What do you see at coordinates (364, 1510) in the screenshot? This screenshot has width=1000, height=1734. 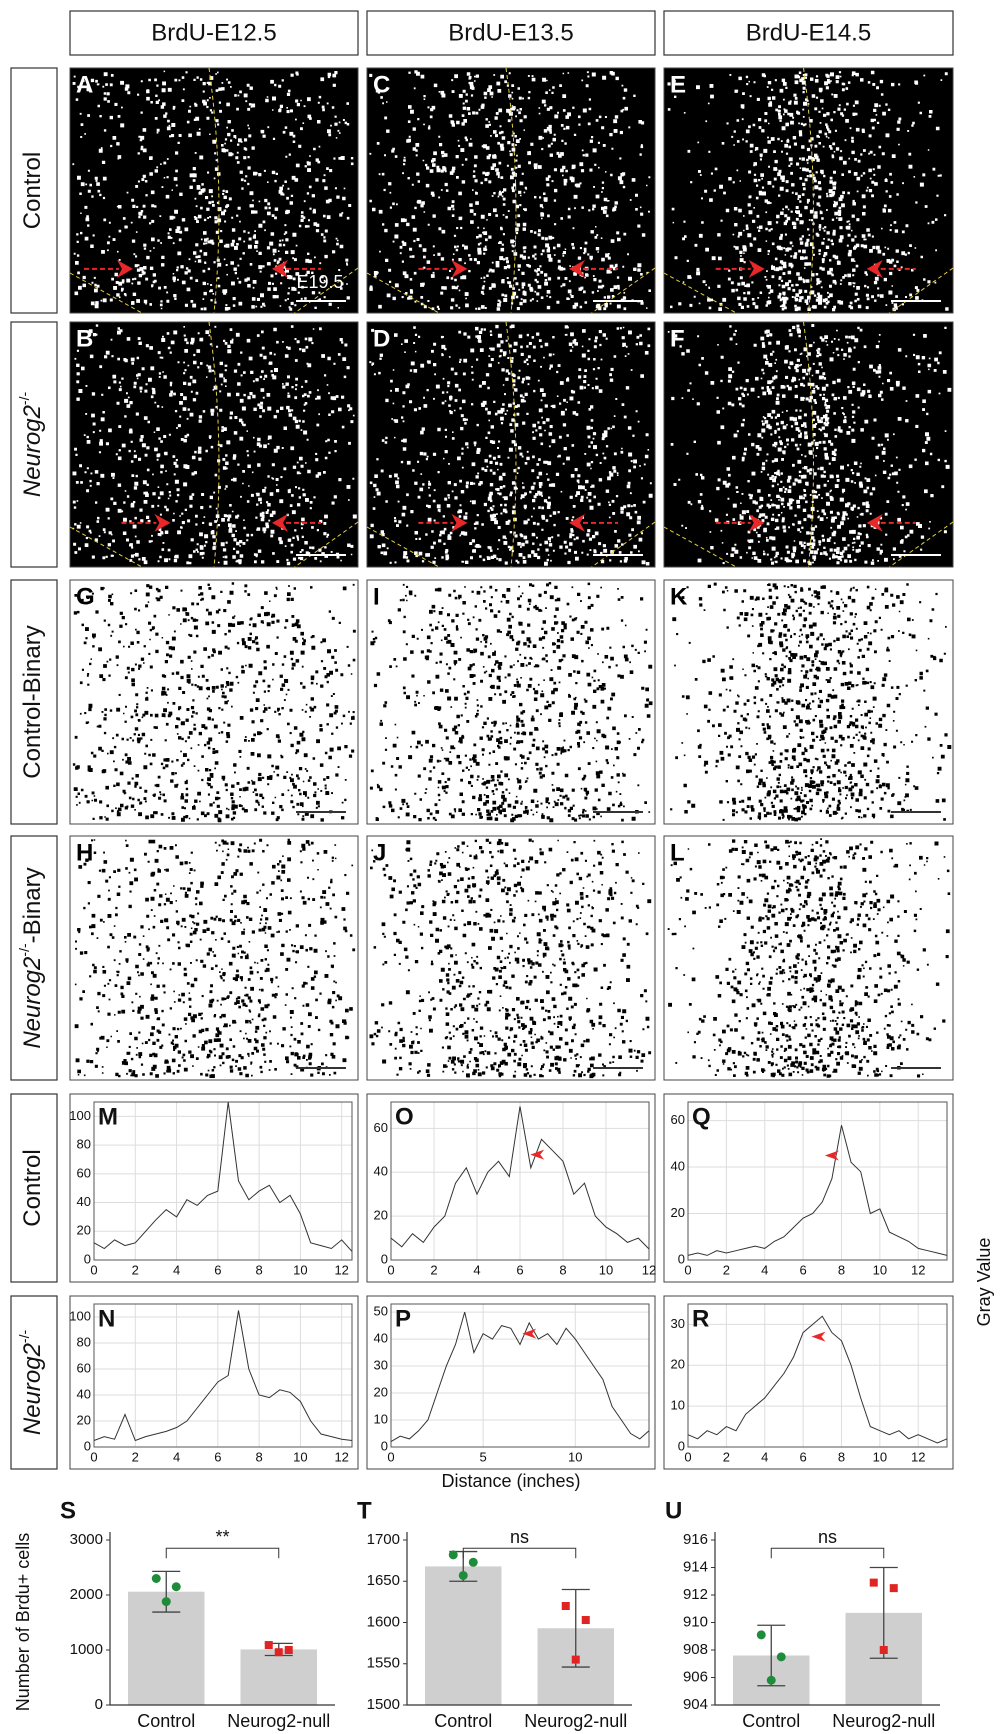 I see `panel-letter: T` at bounding box center [364, 1510].